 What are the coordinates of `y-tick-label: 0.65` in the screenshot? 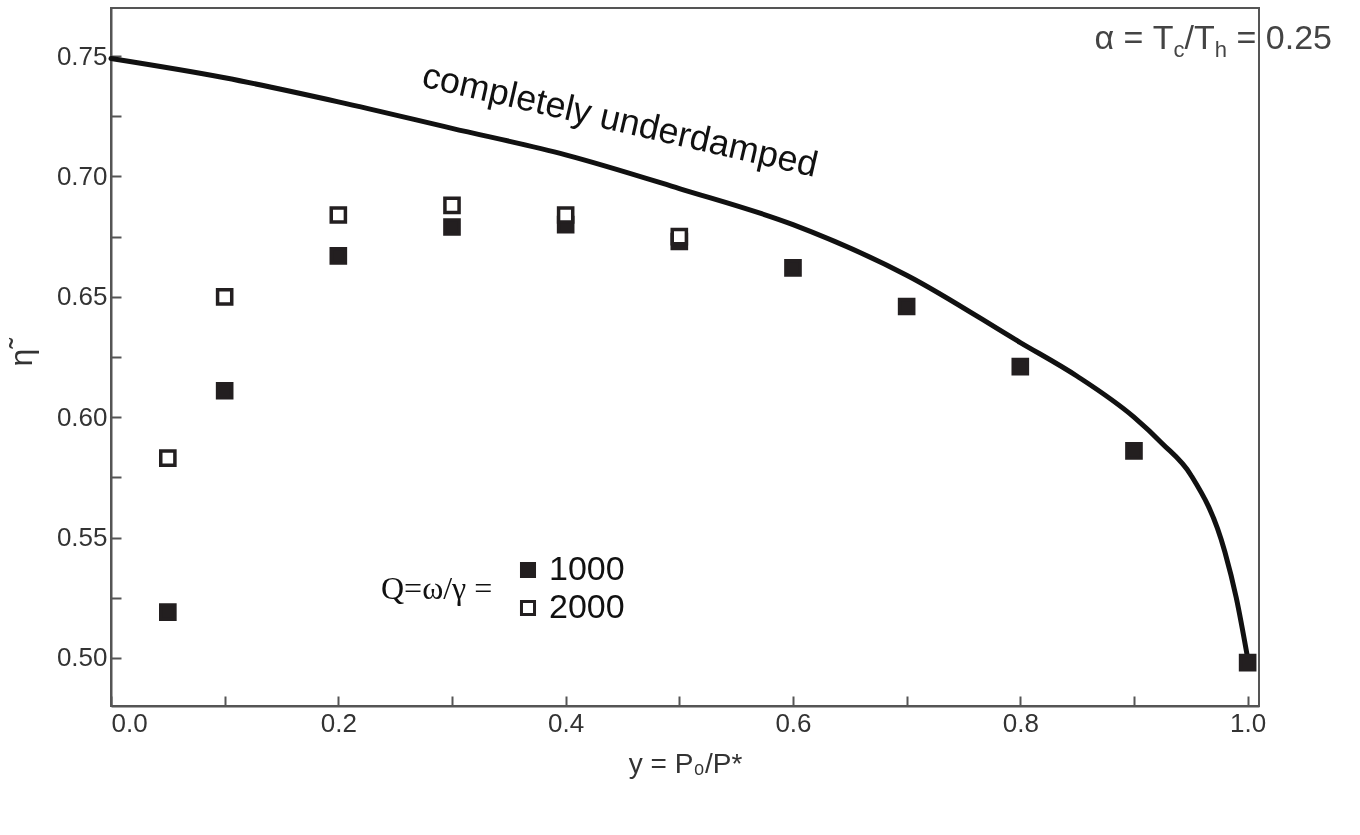 It's located at (82, 296).